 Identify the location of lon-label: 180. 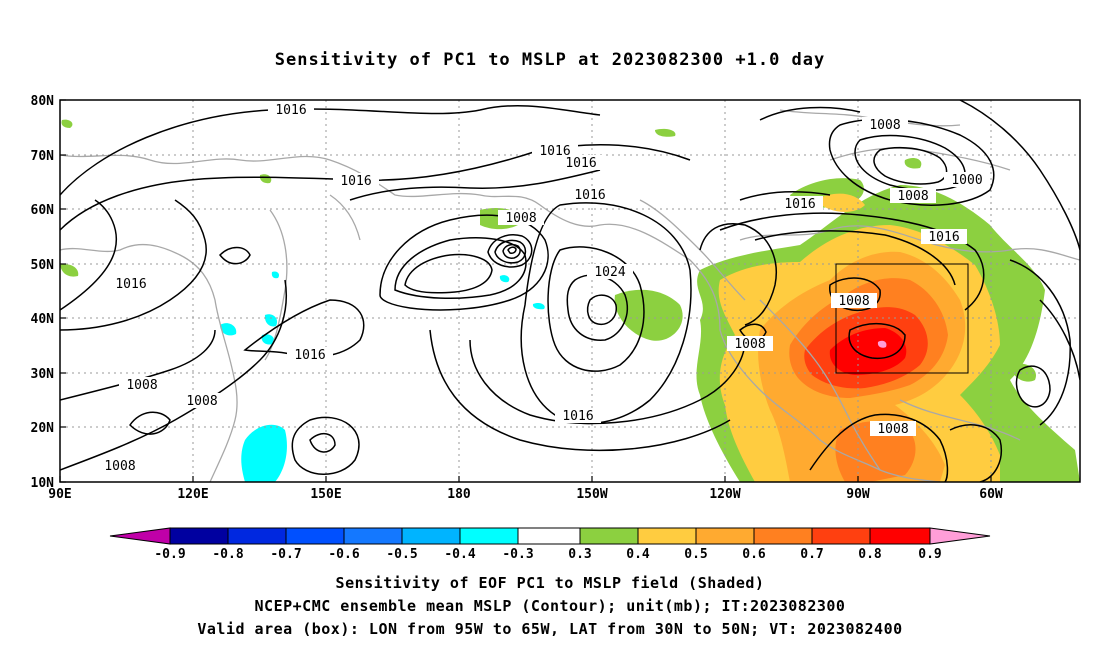
(459, 494).